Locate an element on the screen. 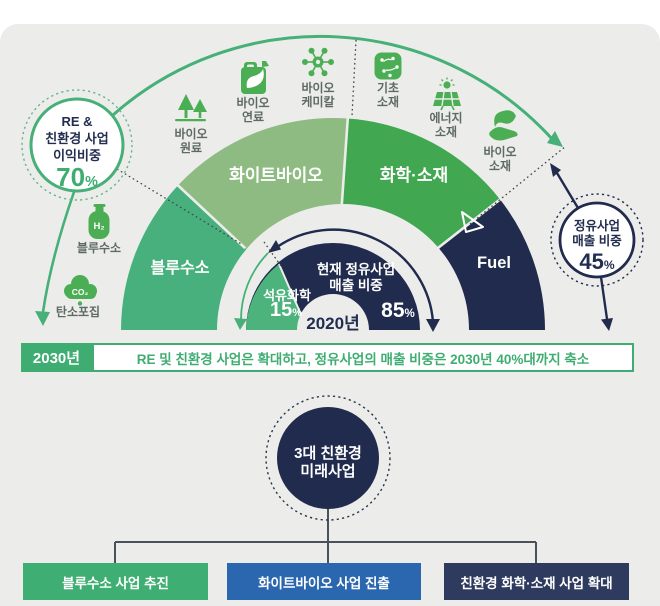 This screenshot has width=660, height=606. basic-materials-icon is located at coordinates (388, 66).